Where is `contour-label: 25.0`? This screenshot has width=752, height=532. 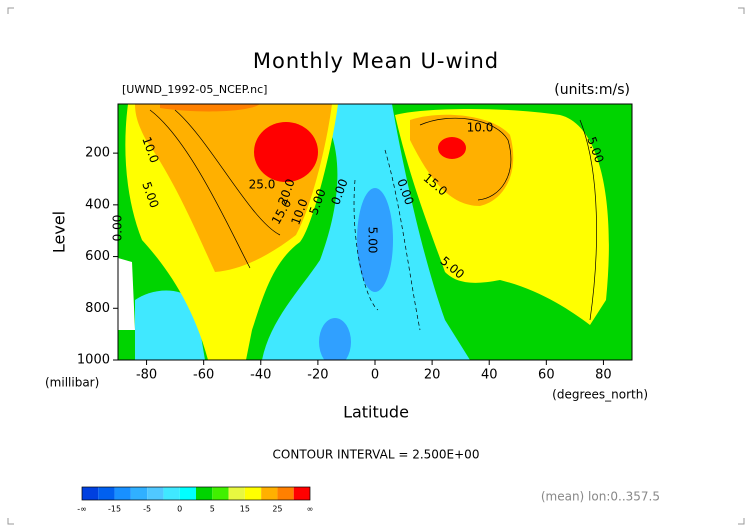 contour-label: 25.0 is located at coordinates (262, 185).